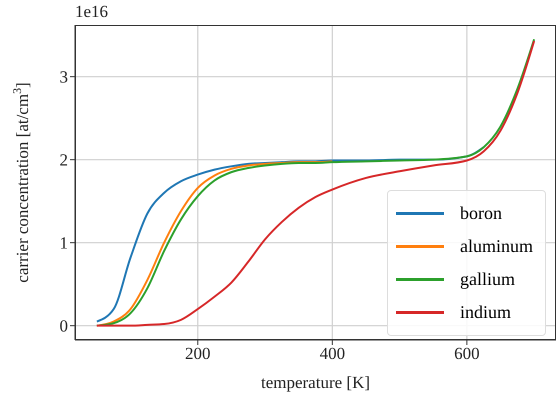  What do you see at coordinates (486, 312) in the screenshot?
I see `legend-label: indium` at bounding box center [486, 312].